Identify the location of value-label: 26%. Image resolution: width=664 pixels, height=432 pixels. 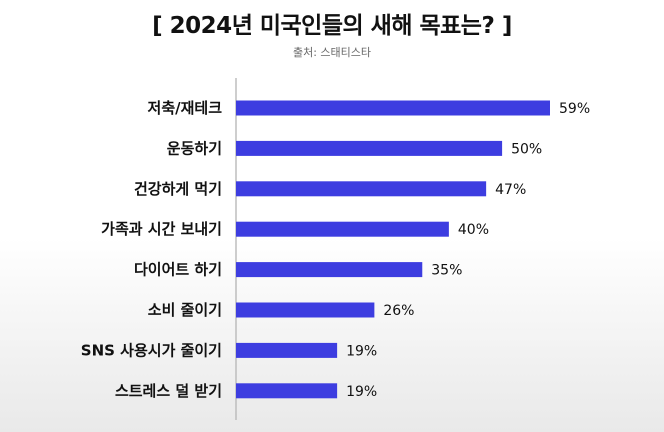
(398, 311).